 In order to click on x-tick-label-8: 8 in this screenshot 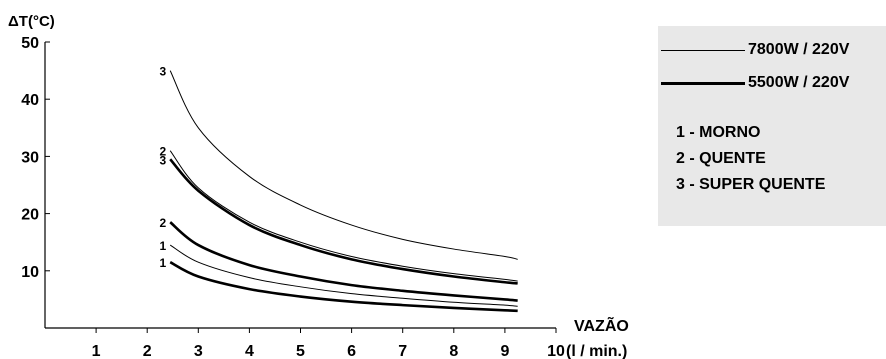, I will do `click(453, 351)`.